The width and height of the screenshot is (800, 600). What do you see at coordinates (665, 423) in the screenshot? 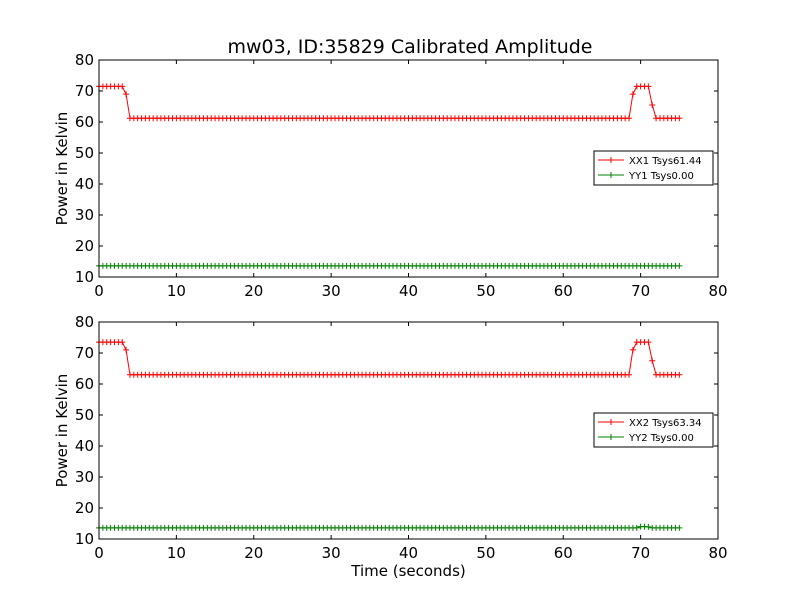
I see `legend-label: XX2 Tsys63.34` at bounding box center [665, 423].